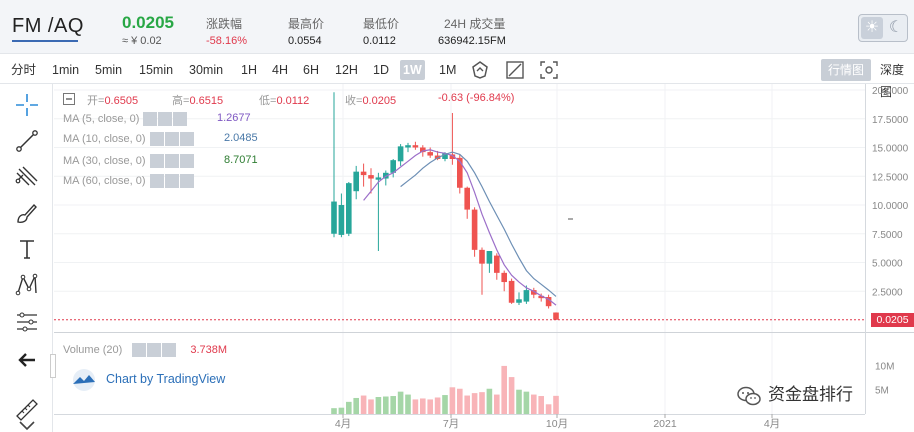  I want to click on moon-icon: ☾, so click(896, 27).